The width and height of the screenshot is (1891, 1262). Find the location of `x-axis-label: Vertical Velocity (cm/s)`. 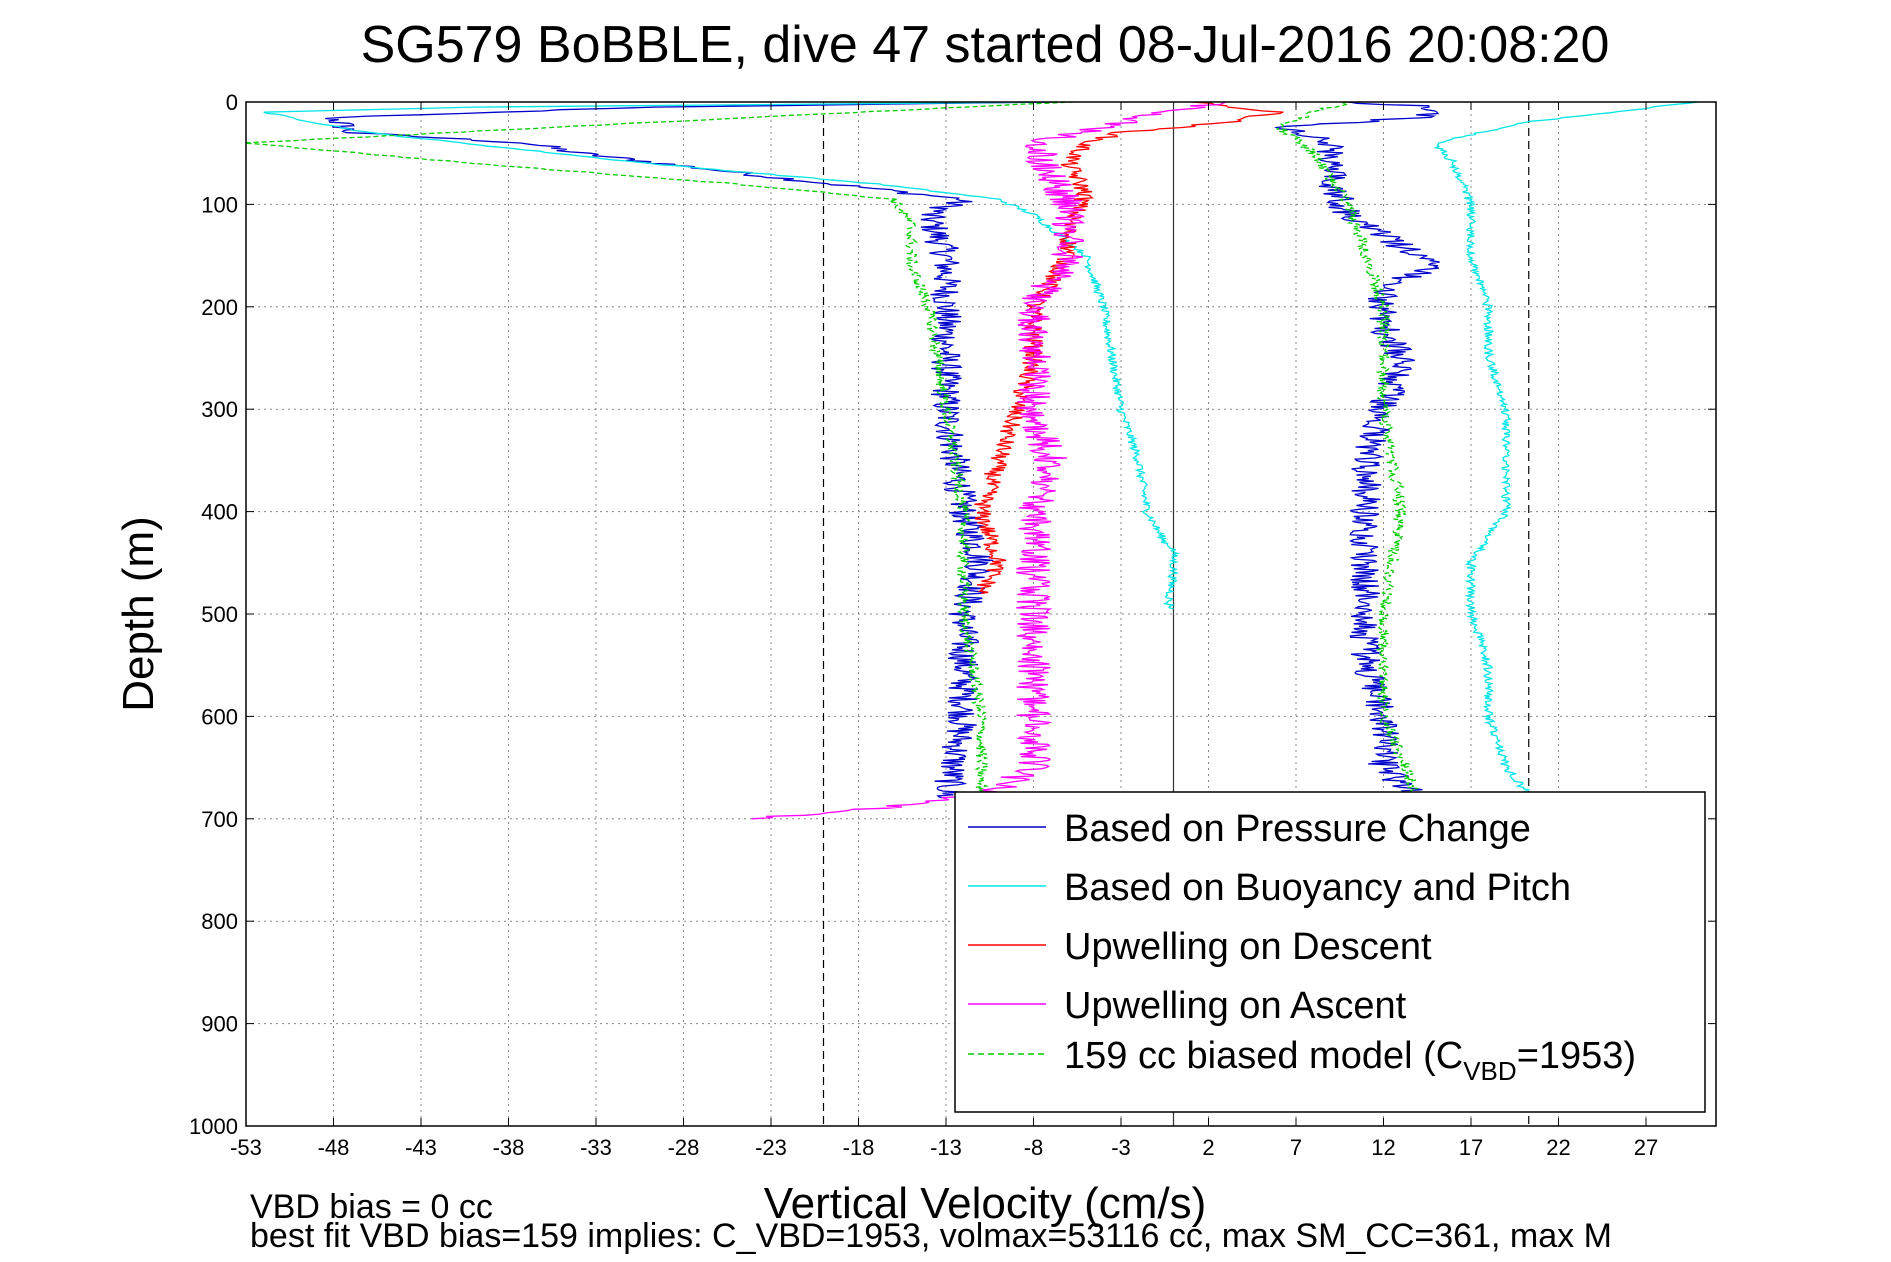

x-axis-label: Vertical Velocity (cm/s) is located at coordinates (985, 1203).